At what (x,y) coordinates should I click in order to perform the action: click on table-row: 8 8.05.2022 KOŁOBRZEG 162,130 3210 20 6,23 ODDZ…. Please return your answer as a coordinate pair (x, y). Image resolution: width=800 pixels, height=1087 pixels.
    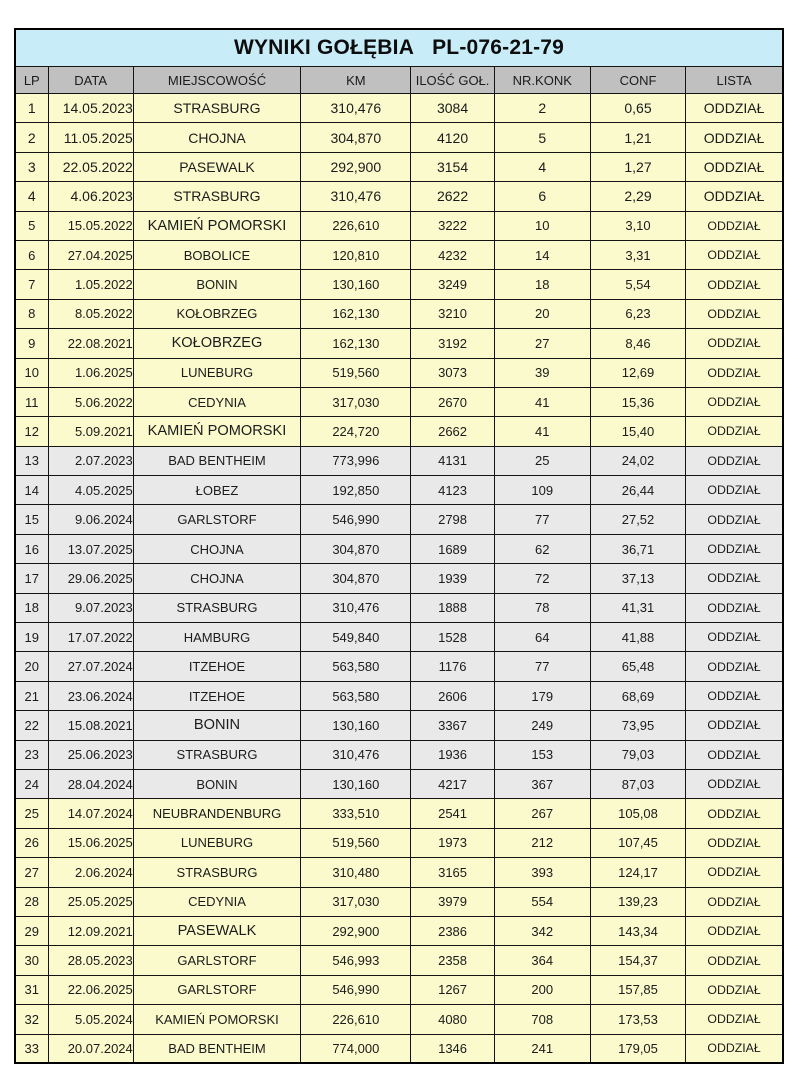
    Looking at the image, I should click on (399, 314).